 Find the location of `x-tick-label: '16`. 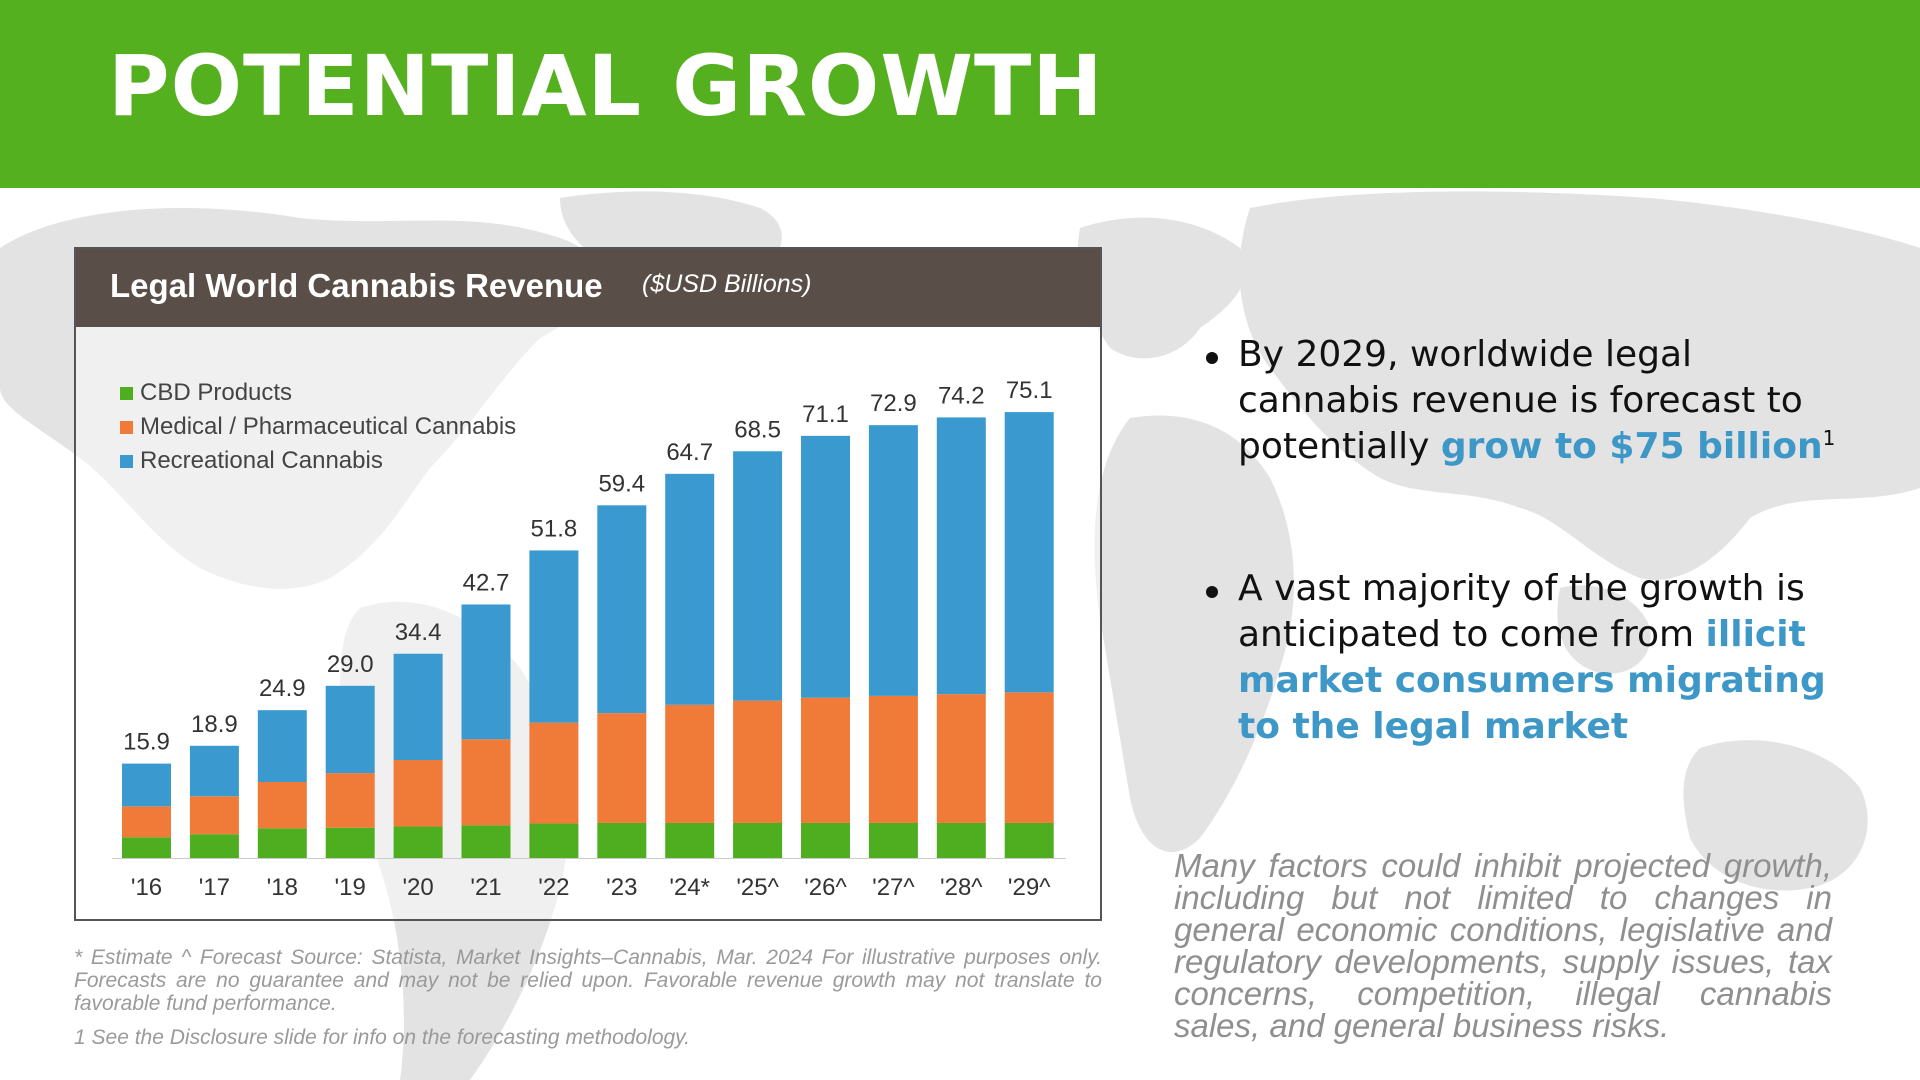

x-tick-label: '16 is located at coordinates (146, 887).